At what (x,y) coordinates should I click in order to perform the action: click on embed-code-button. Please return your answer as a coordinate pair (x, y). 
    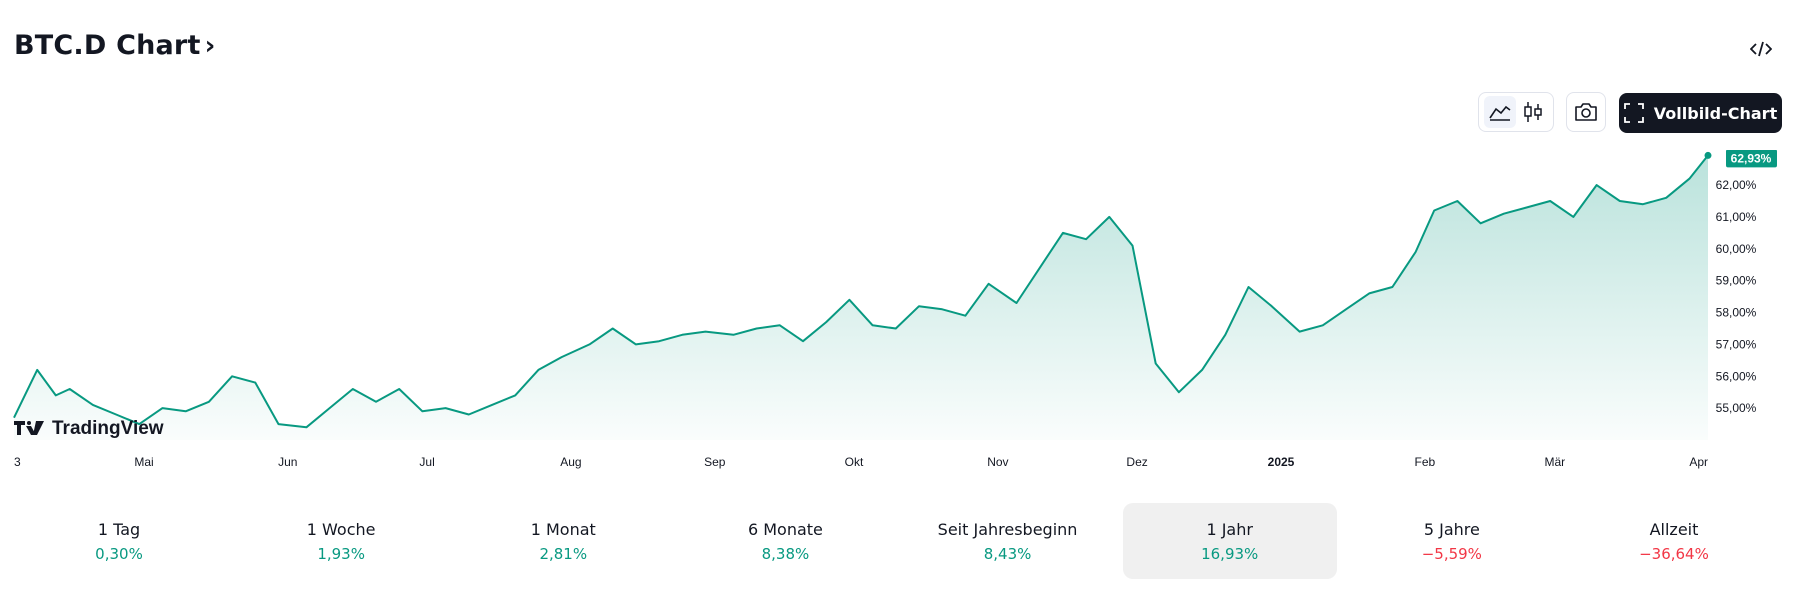
    Looking at the image, I should click on (1761, 49).